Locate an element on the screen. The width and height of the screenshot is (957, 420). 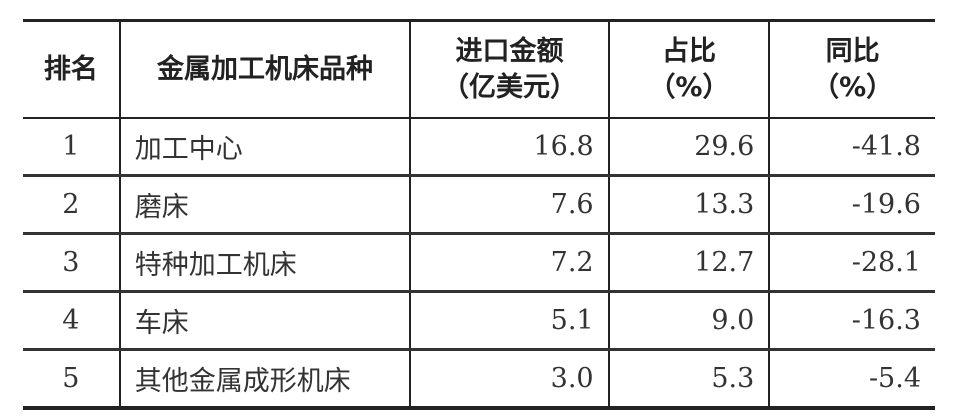
share-cell: 5.3 is located at coordinates (689, 379).